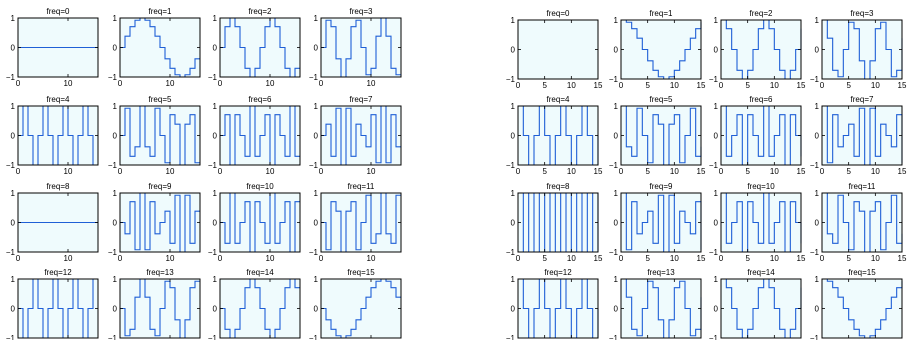  I want to click on panel-title: freq=13, so click(160, 272).